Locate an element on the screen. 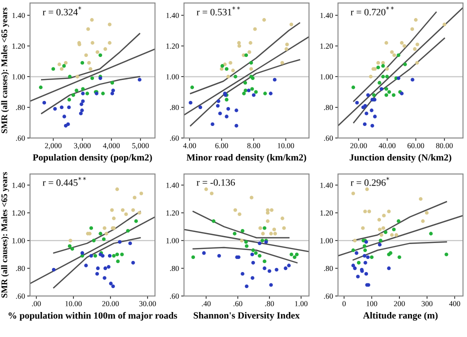  annotation: r = 0.324$^{*}$ is located at coordinates (62, 11).